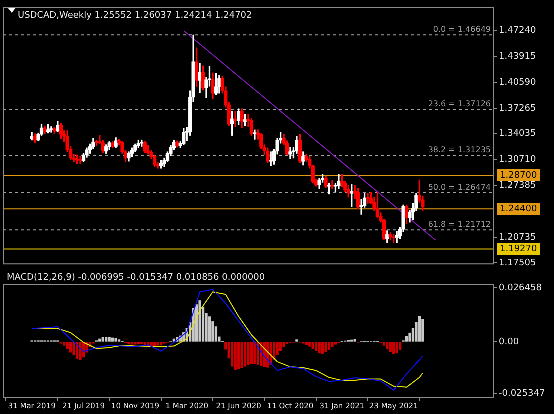 Image resolution: width=554 pixels, height=414 pixels. Describe the element at coordinates (462, 29) in the screenshot. I see `ref-line-label: 0.0 = 1.46649` at that location.